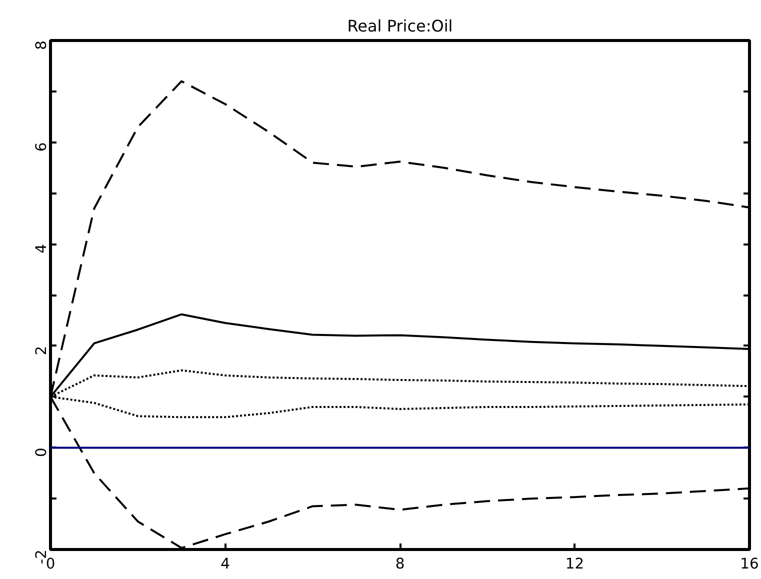  Describe the element at coordinates (41, 147) in the screenshot. I see `y-tick-label: 6` at that location.